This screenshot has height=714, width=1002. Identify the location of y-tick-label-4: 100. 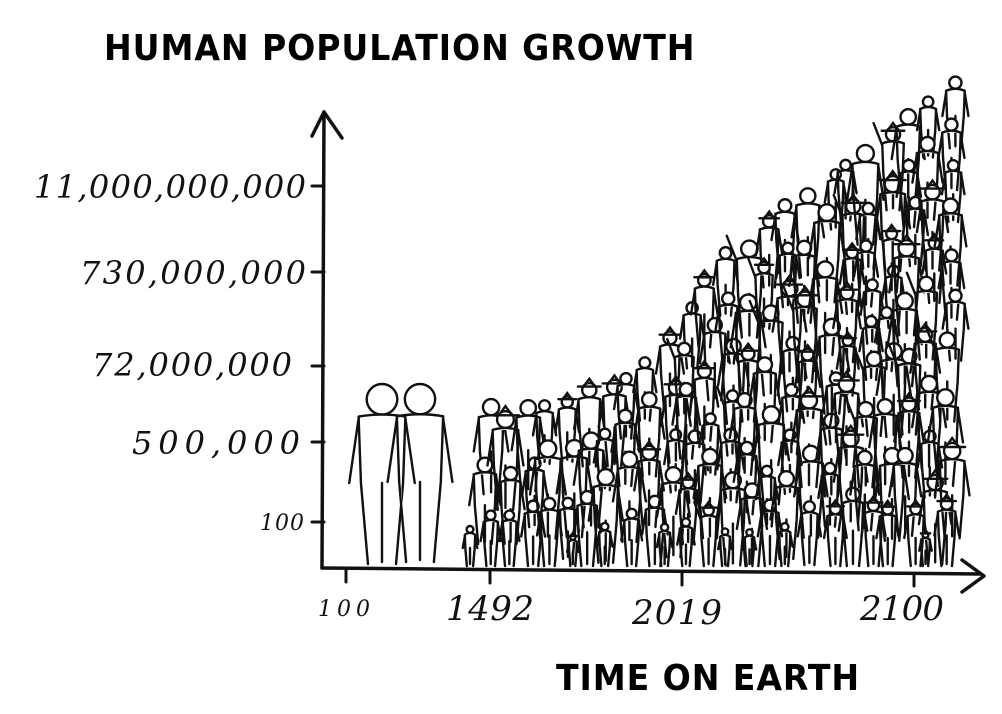
(282, 523).